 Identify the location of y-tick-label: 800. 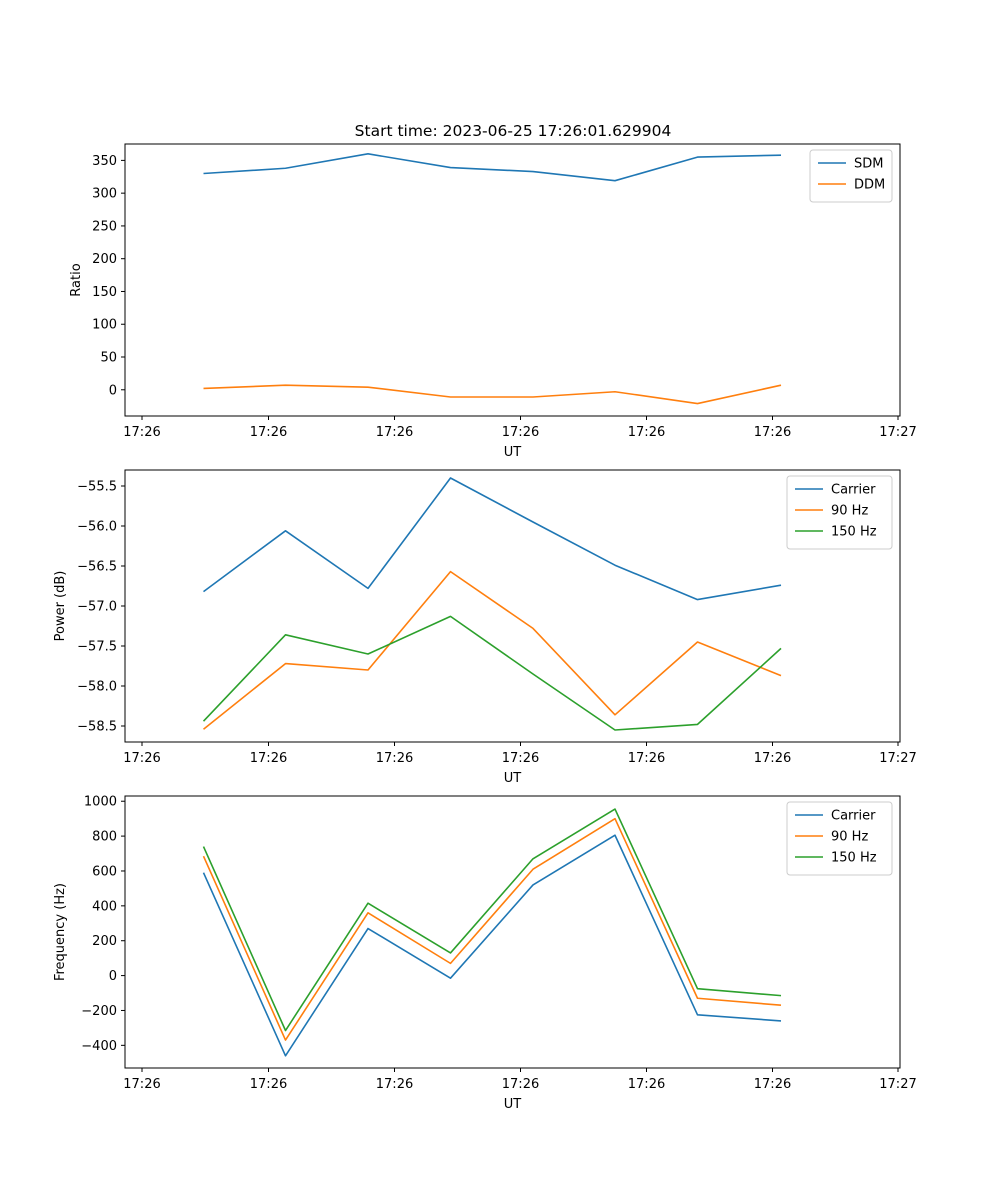
(104, 837).